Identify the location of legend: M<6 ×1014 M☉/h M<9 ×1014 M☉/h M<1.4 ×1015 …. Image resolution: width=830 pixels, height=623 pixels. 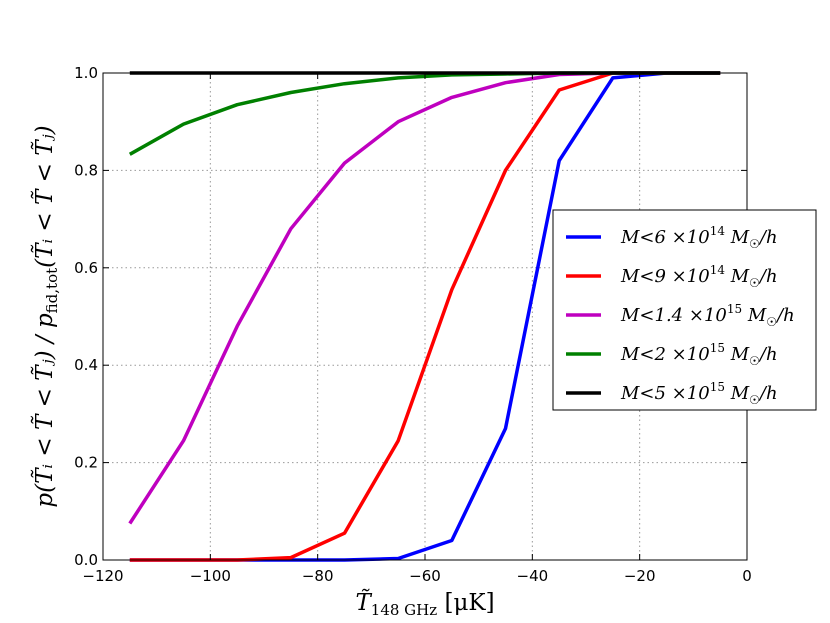
(684, 310).